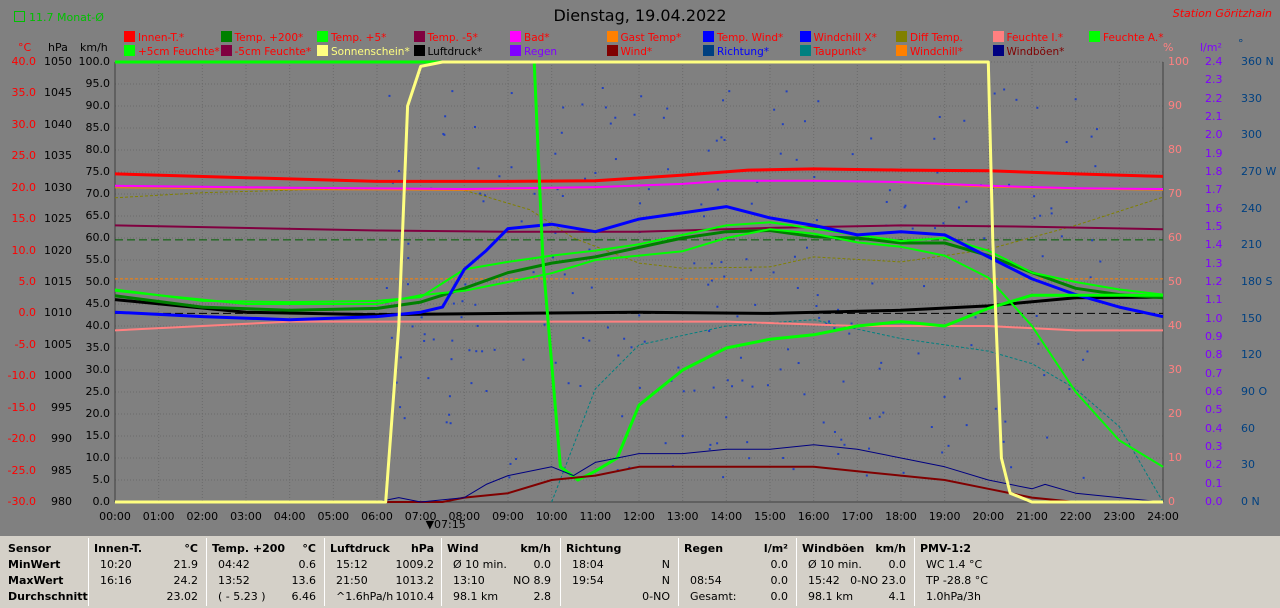 The height and width of the screenshot is (608, 1280). What do you see at coordinates (154, 37) in the screenshot?
I see `legend-item: Innen-T.*` at bounding box center [154, 37].